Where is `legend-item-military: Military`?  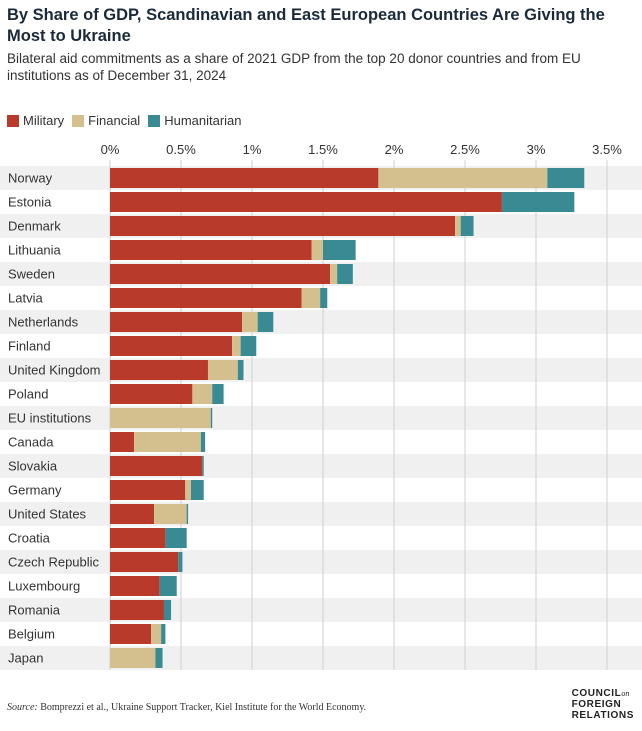 legend-item-military: Military is located at coordinates (35, 120).